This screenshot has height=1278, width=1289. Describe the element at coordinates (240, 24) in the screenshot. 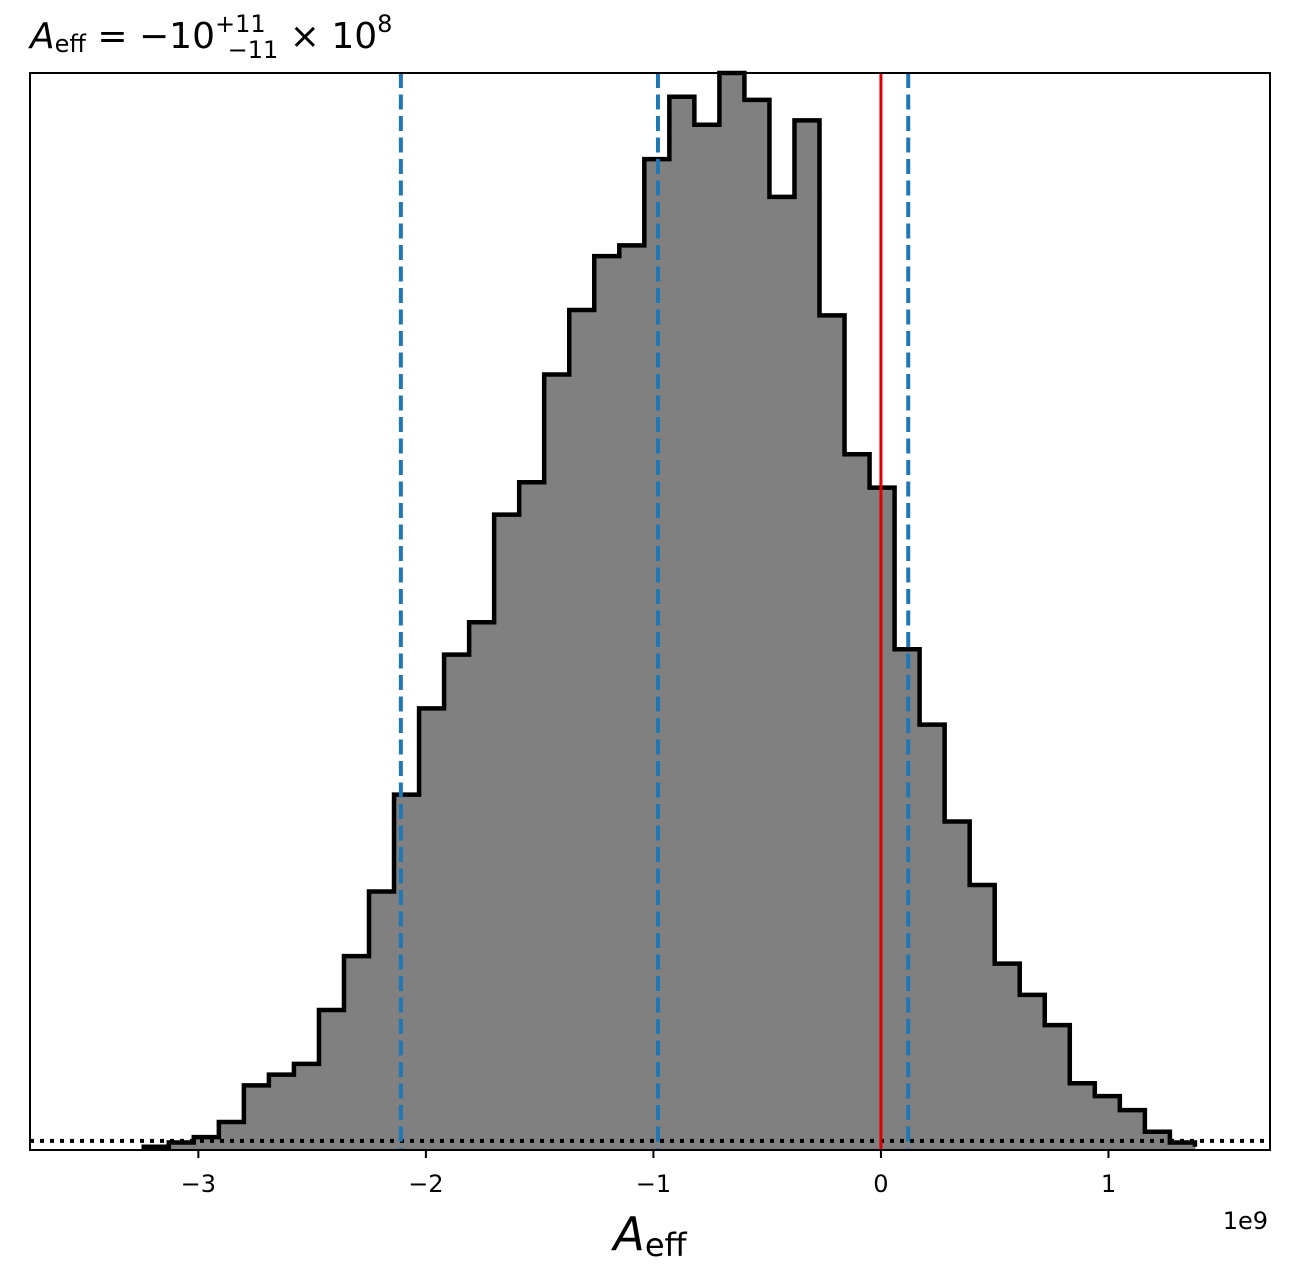

I see `title-sup: +11` at that location.